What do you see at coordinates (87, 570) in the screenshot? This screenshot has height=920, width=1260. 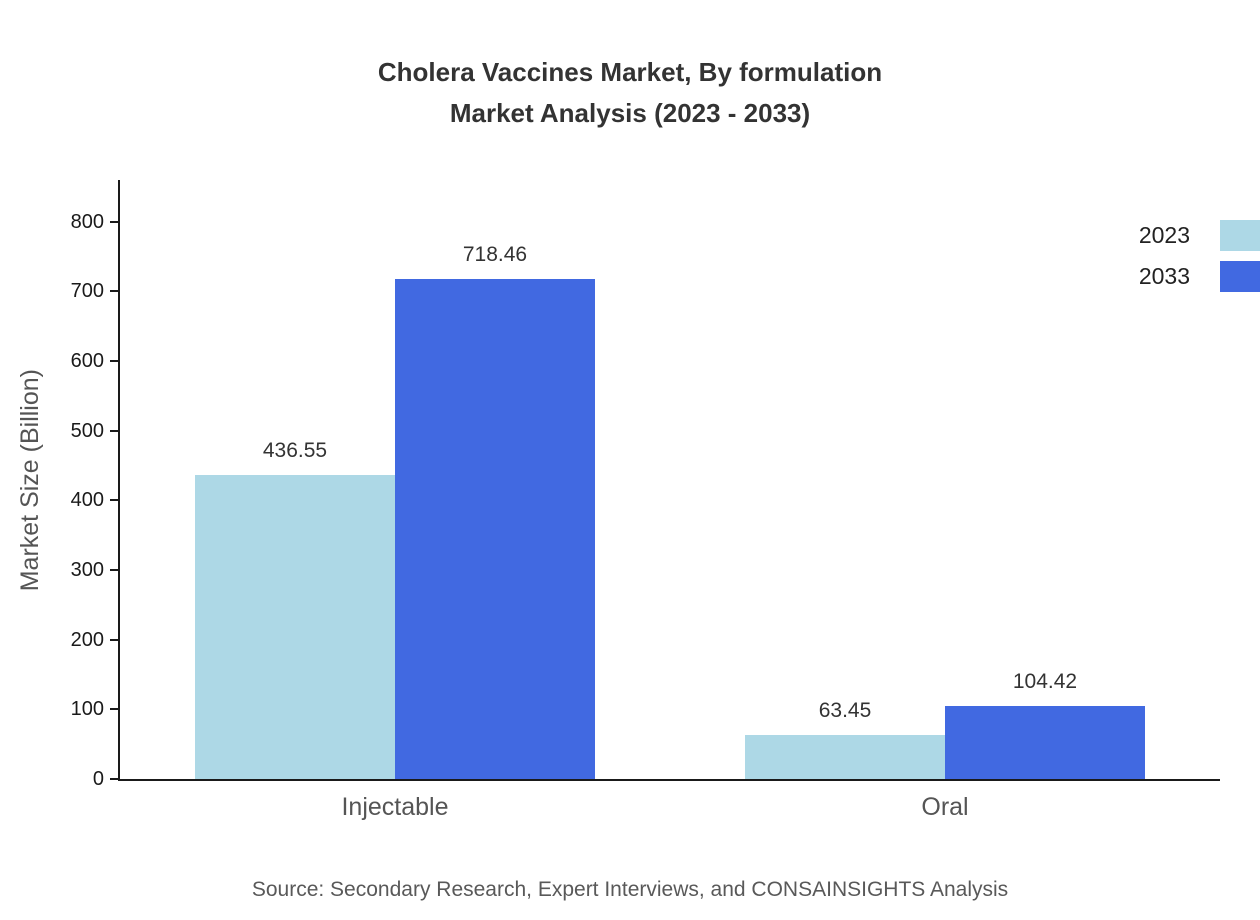 I see `y-tick-label: 300` at bounding box center [87, 570].